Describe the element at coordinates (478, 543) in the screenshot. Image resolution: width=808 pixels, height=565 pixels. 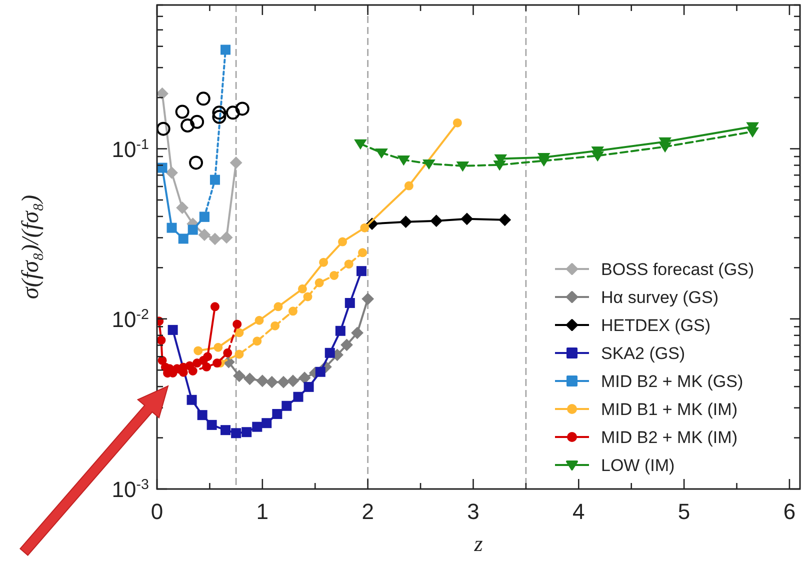
I see `x-axis-title: z` at that location.